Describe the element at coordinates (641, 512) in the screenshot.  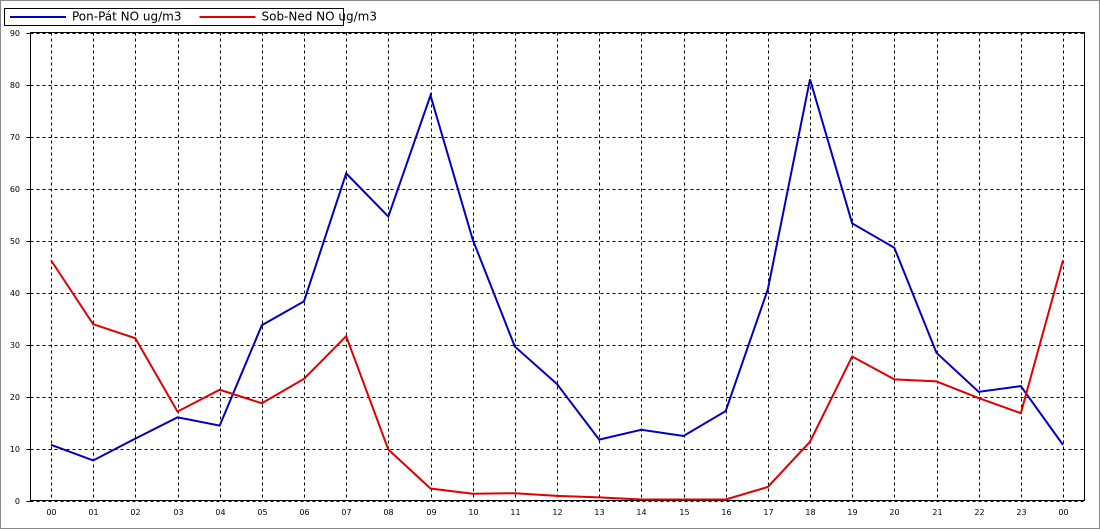
I see `x-tick-label: 14` at that location.